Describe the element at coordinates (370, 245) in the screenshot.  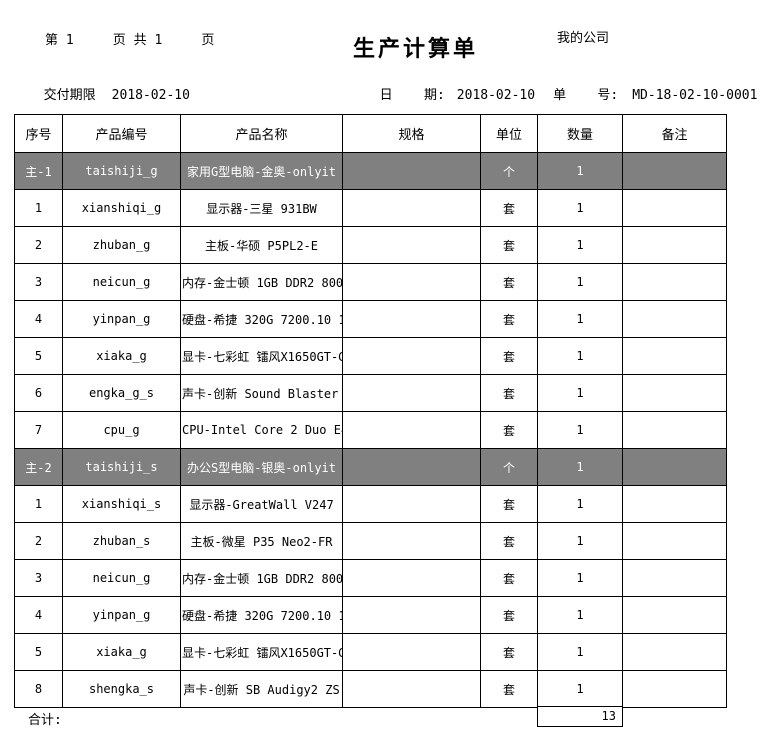
I see `table-row: 2 zhuban_g 主板-华硕 P5PL2-E 套 1` at that location.